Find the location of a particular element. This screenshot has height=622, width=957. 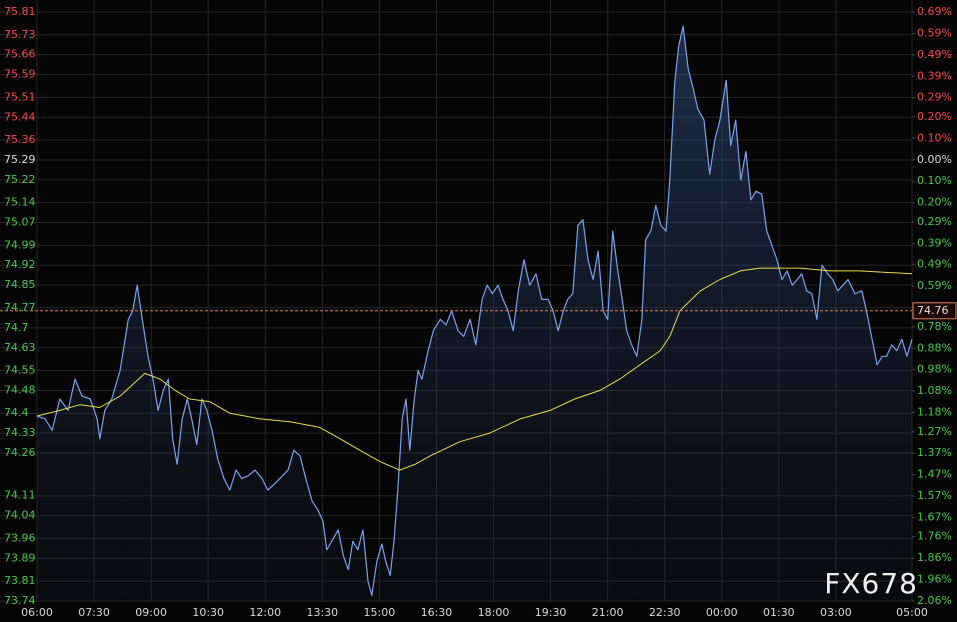

last-price-label: 74.76 is located at coordinates (933, 310).